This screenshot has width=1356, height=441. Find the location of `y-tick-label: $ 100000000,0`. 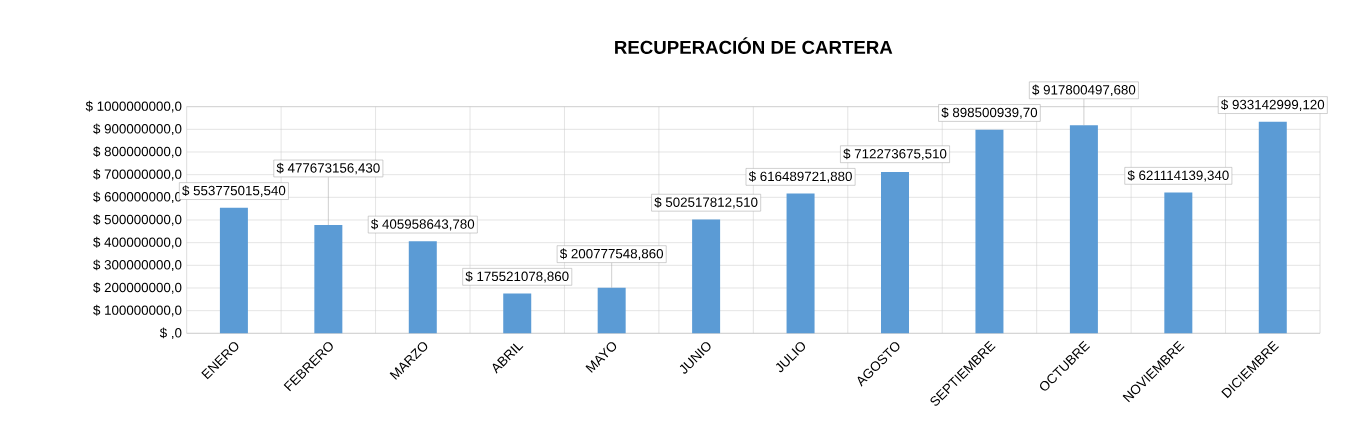

y-tick-label: $ 100000000,0 is located at coordinates (137, 310).